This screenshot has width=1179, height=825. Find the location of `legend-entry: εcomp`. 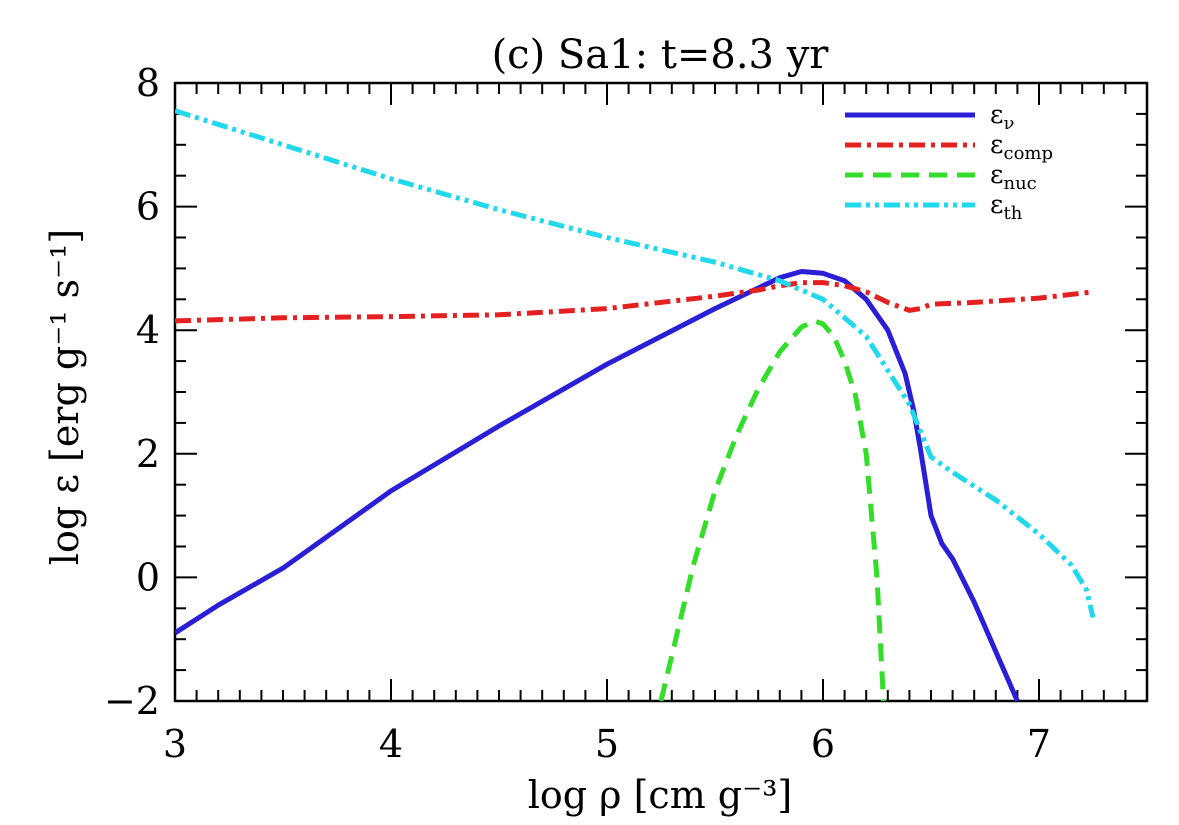

legend-entry: εcomp is located at coordinates (1021, 147).